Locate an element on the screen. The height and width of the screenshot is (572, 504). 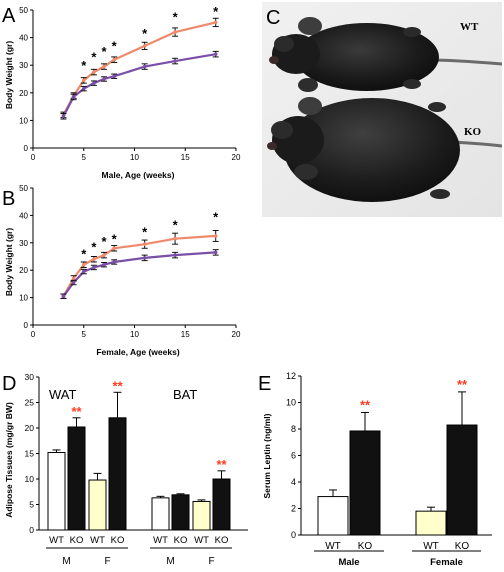
chart-b-xlabel: Female, Age (weeks) is located at coordinates (137, 352).